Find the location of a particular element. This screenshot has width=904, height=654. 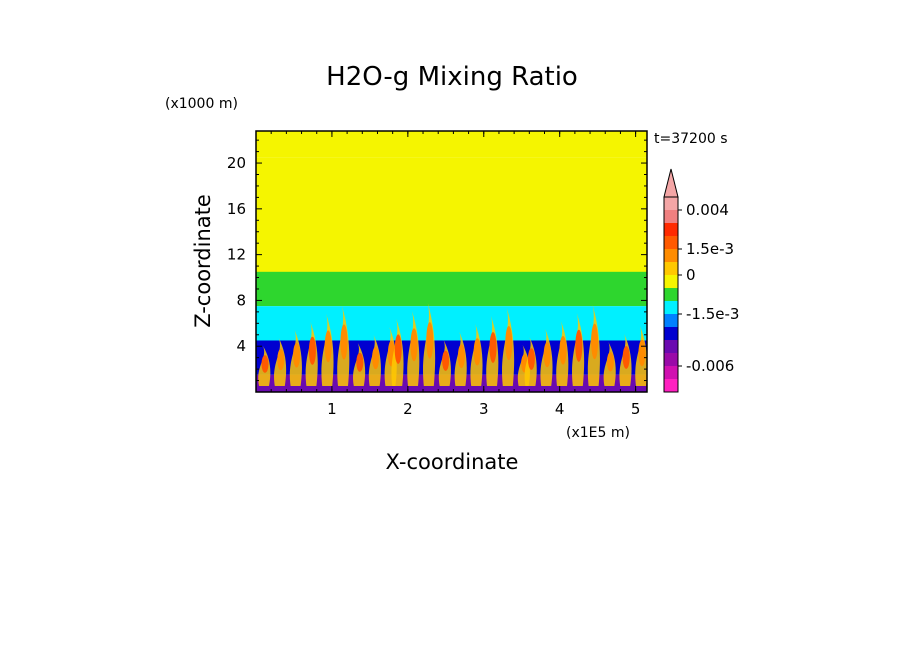

chart-title: H2O-g Mixing Ratio is located at coordinates (452, 77).